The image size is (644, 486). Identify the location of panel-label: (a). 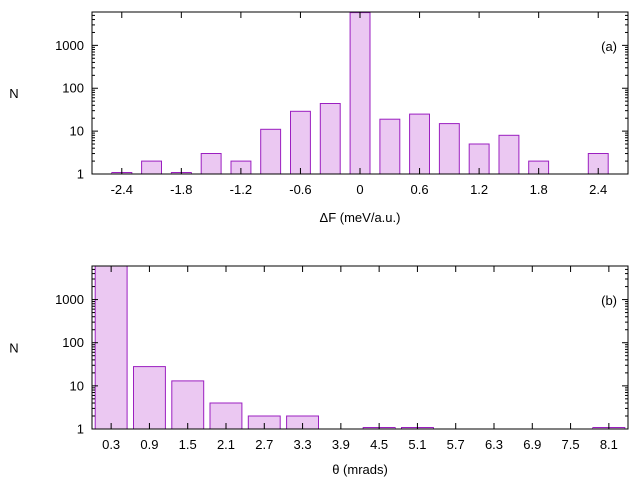
(609, 46).